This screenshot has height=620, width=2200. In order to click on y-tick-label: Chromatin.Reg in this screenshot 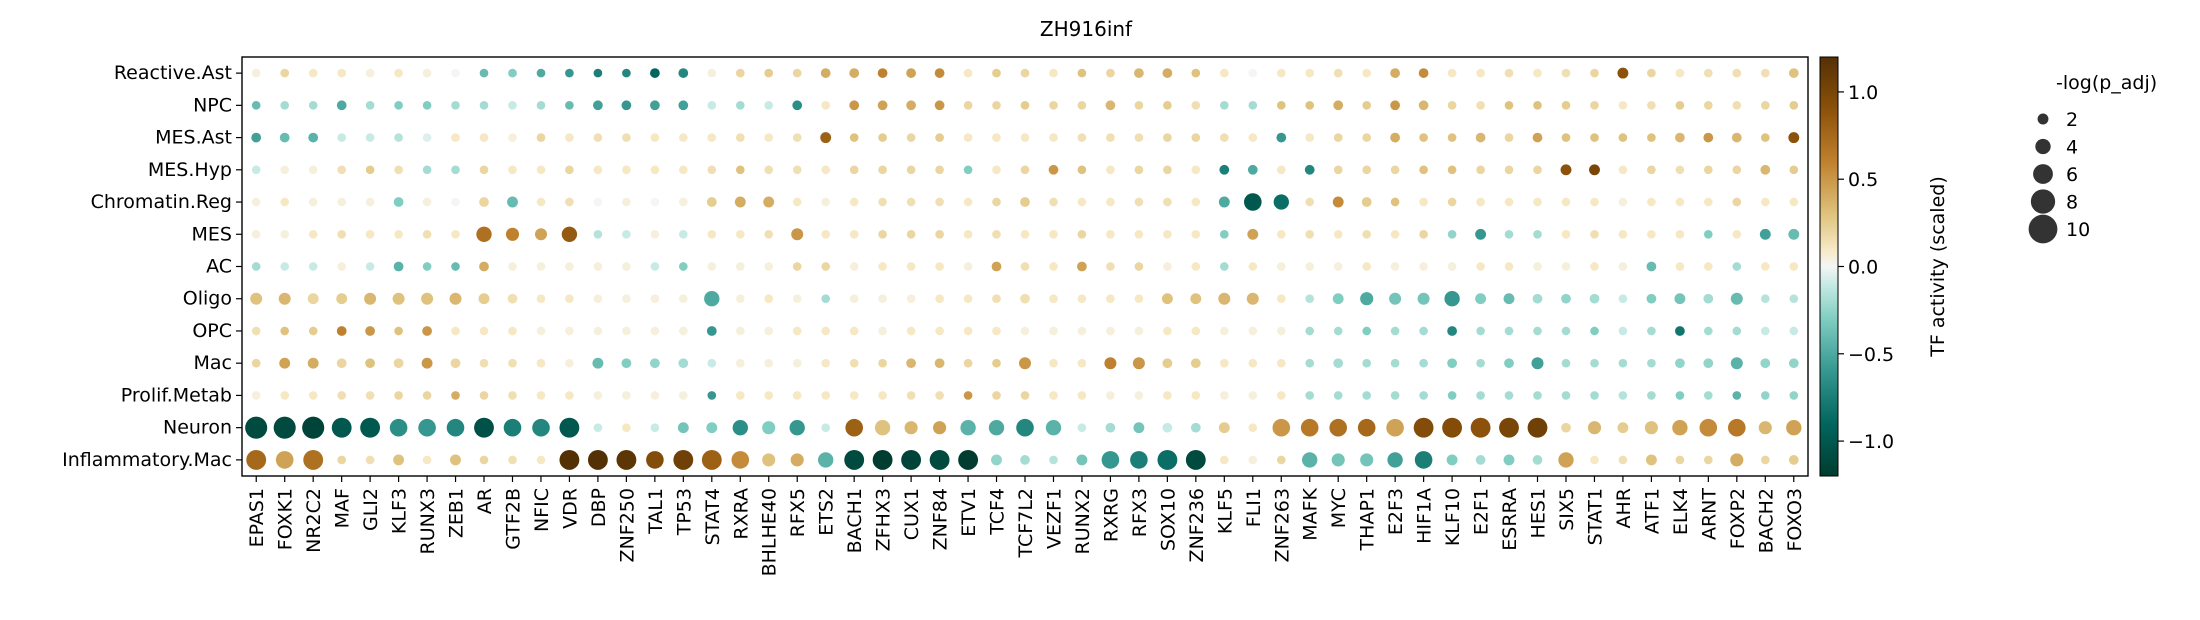, I will do `click(161, 202)`.